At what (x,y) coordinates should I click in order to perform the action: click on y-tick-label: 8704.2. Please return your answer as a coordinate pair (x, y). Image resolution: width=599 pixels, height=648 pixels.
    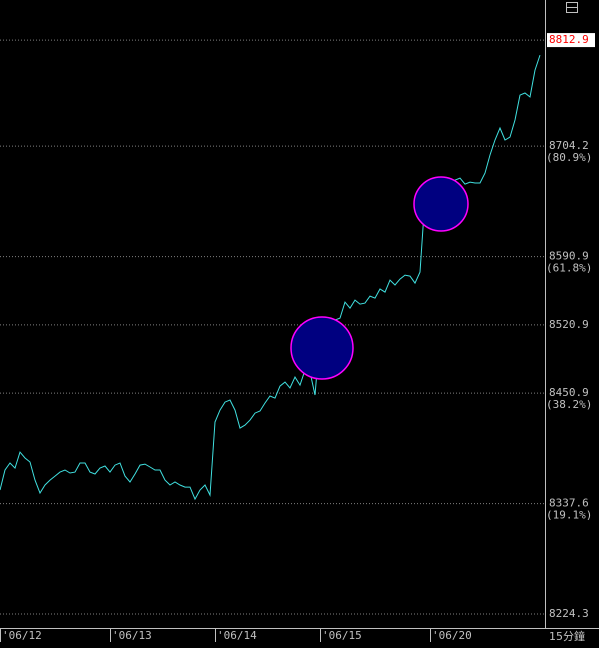
    Looking at the image, I should click on (569, 145).